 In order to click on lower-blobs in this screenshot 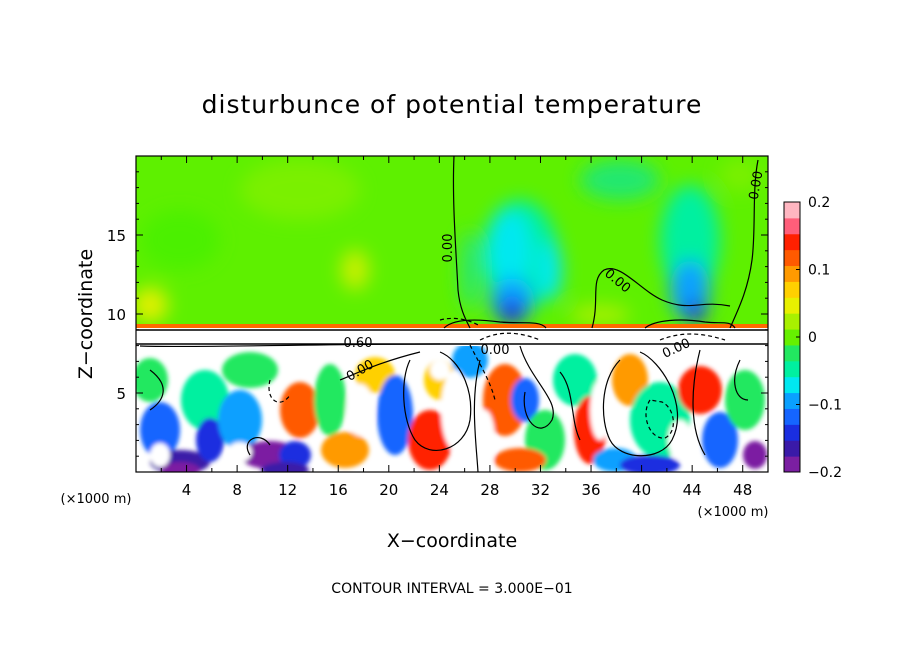, I will do `click(451, 409)`.